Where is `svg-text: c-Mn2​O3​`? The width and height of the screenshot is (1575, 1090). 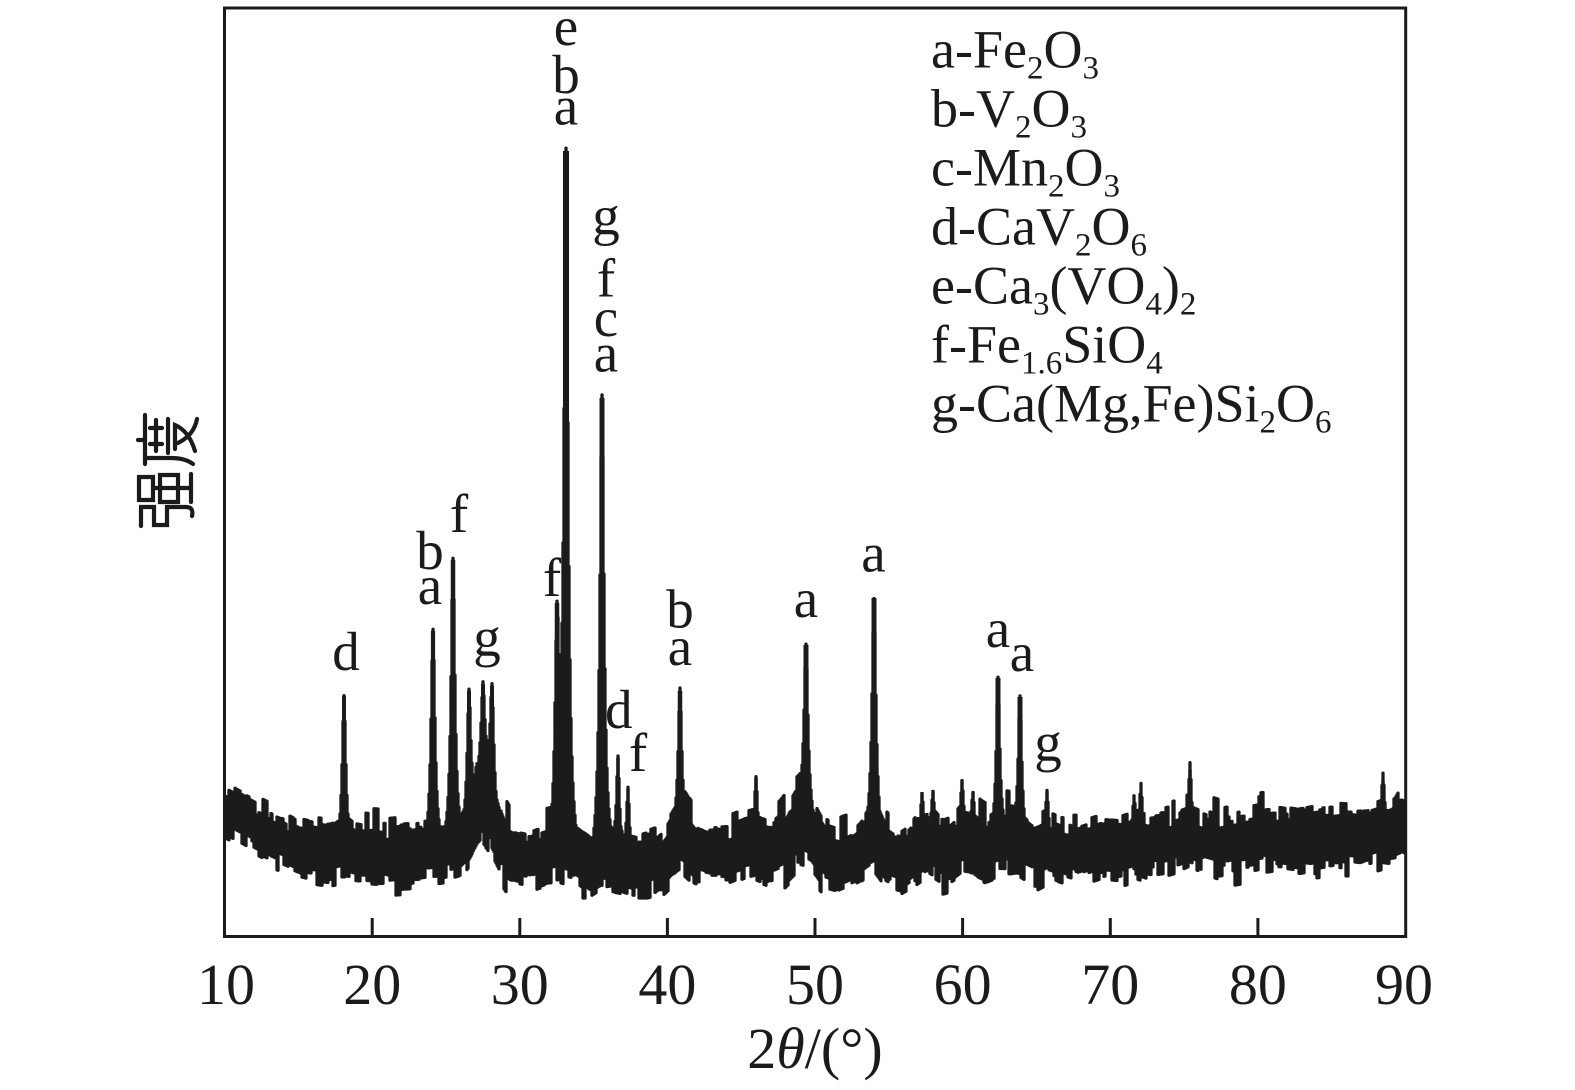 svg-text: c-Mn2​O3​ is located at coordinates (1025, 171).